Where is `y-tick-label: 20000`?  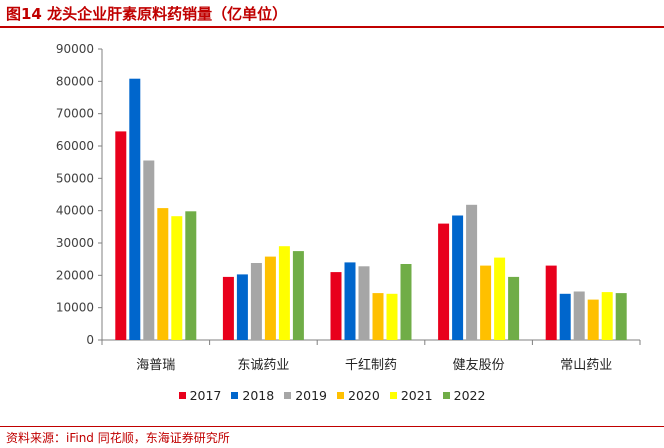
y-tick-label: 20000 is located at coordinates (75, 275).